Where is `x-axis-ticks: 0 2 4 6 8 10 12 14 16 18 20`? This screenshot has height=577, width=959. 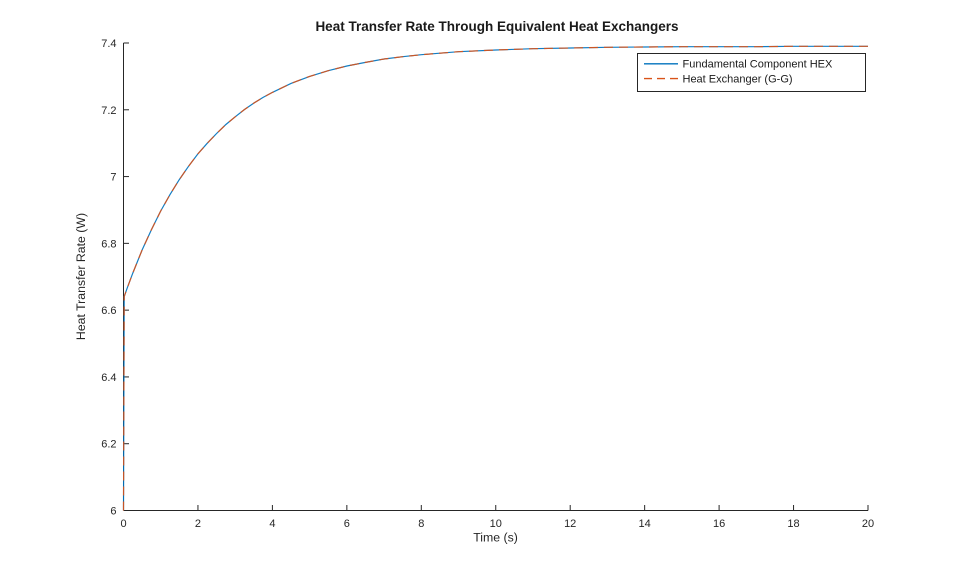
x-axis-ticks: 0 2 4 6 8 10 12 14 16 18 20 is located at coordinates (497, 517).